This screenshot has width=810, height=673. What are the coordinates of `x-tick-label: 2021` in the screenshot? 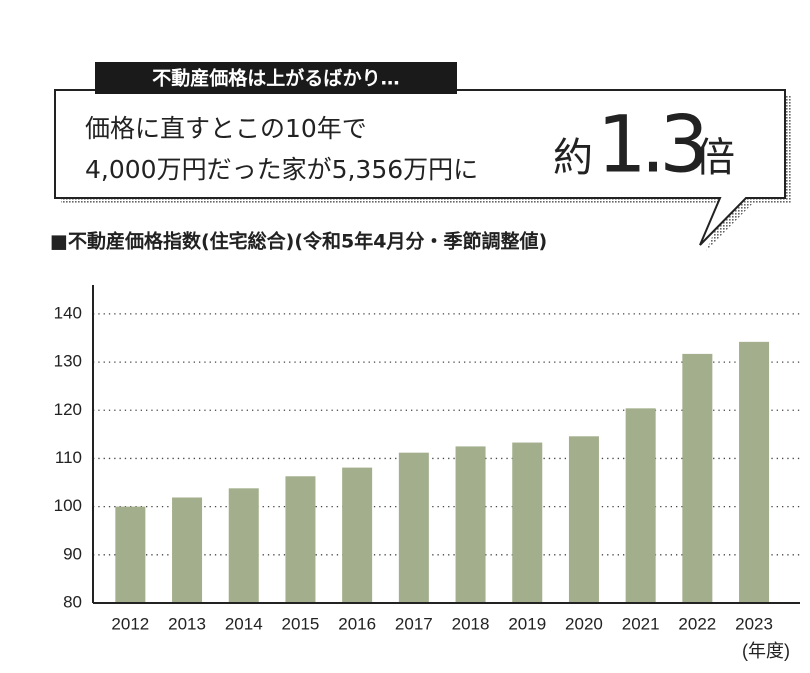 It's located at (641, 623).